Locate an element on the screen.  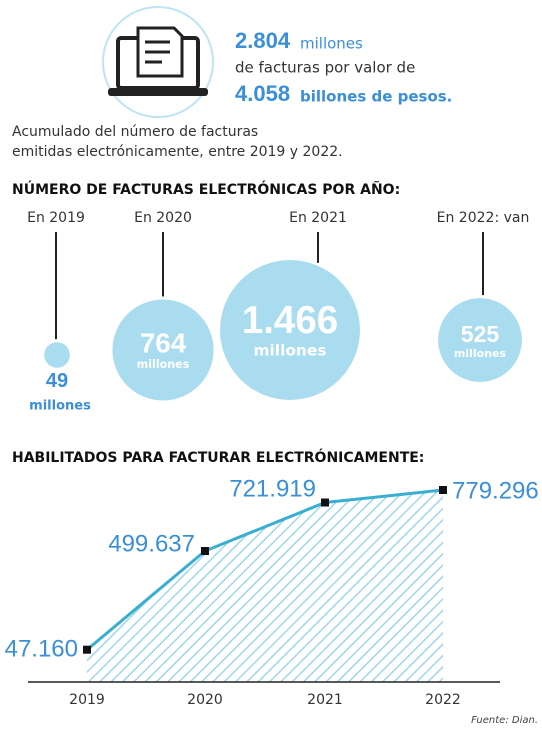
x-tick-label: 2021 is located at coordinates (325, 700).